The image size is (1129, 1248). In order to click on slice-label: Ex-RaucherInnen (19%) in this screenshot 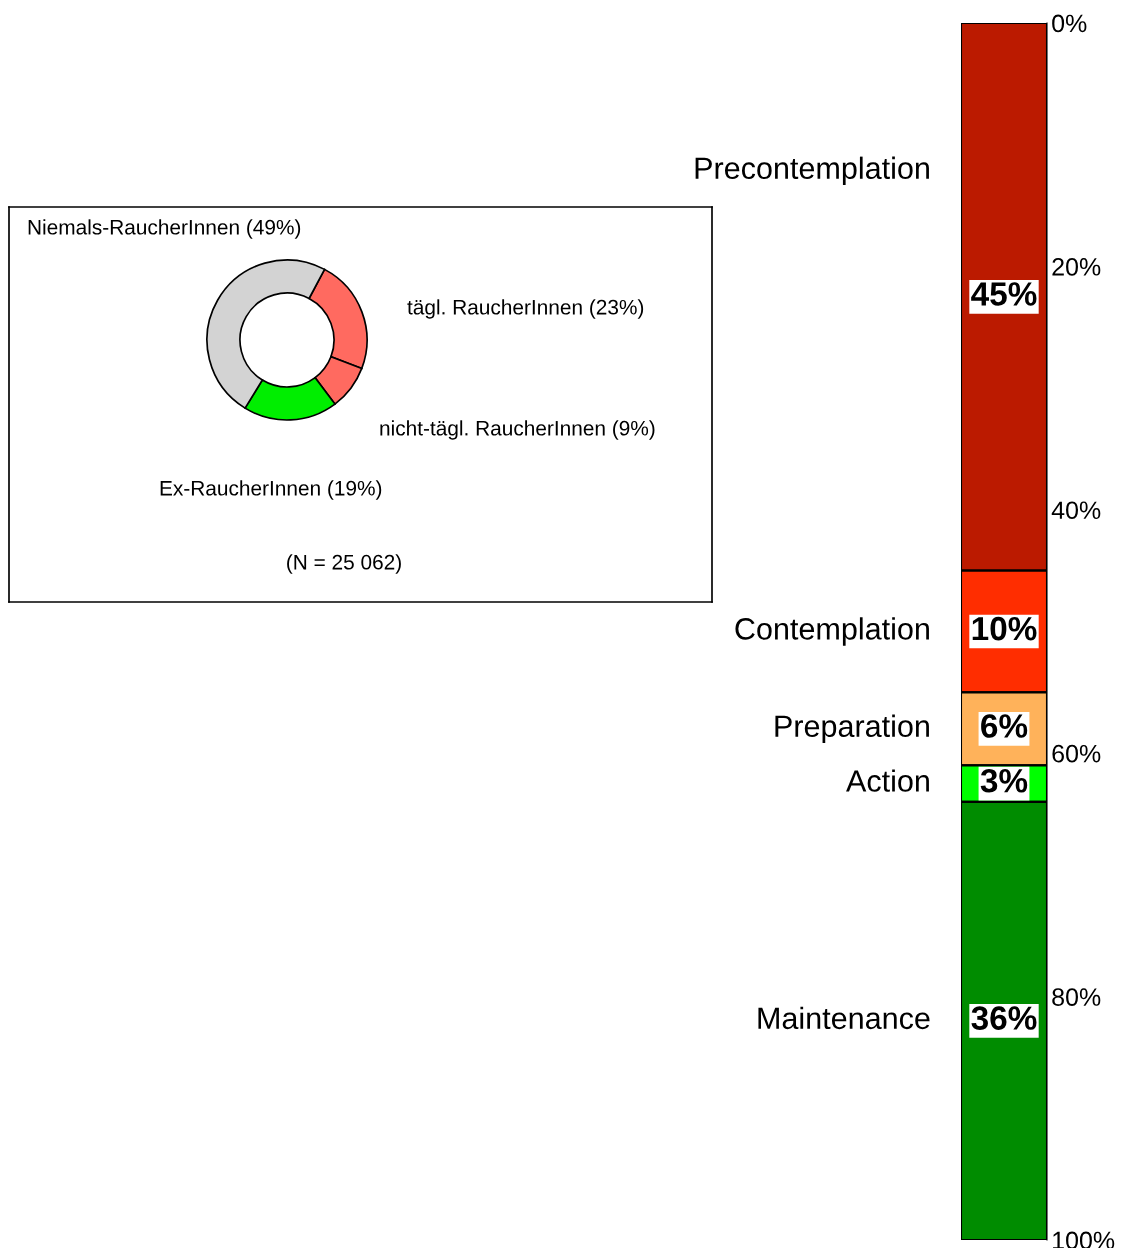, I will do `click(271, 490)`.